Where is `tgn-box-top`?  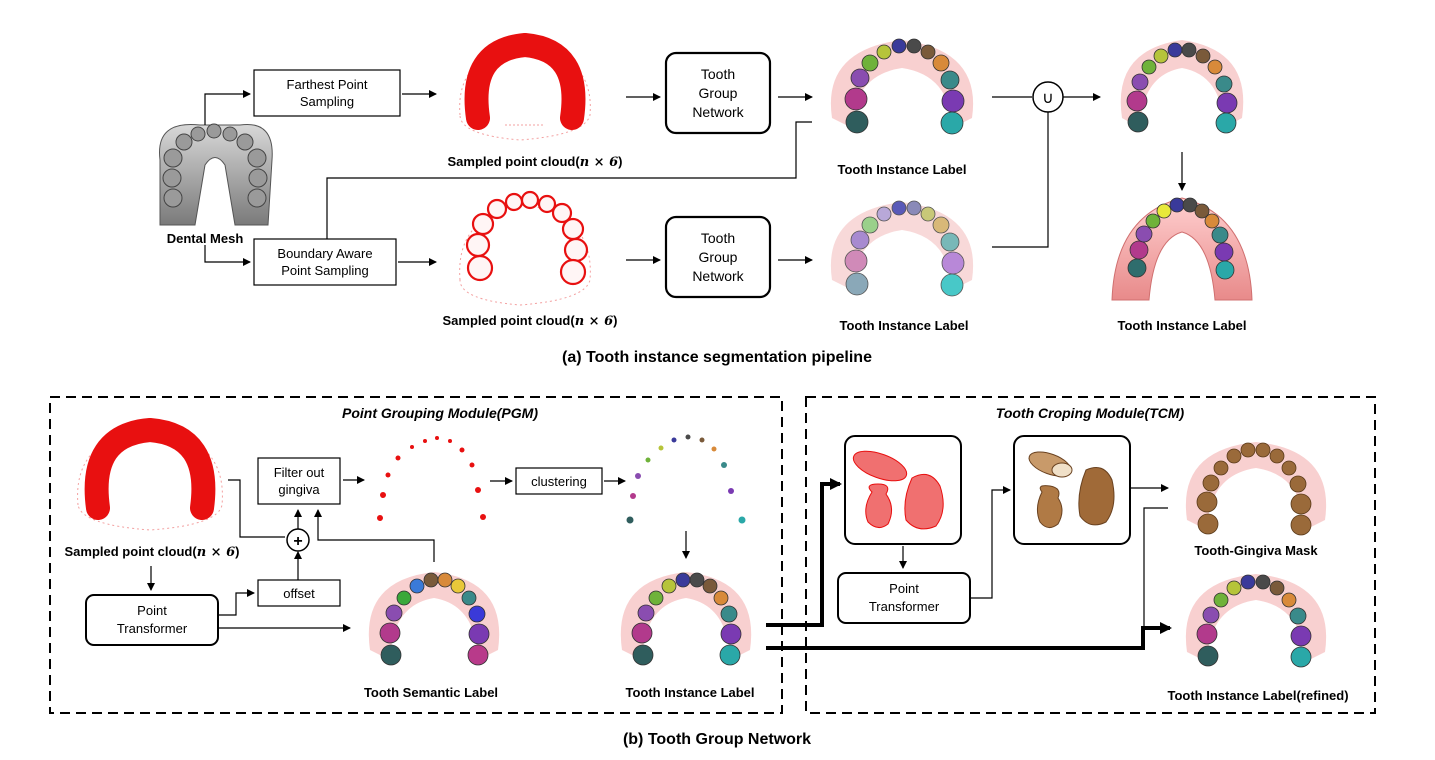
tgn-box-top is located at coordinates (718, 93).